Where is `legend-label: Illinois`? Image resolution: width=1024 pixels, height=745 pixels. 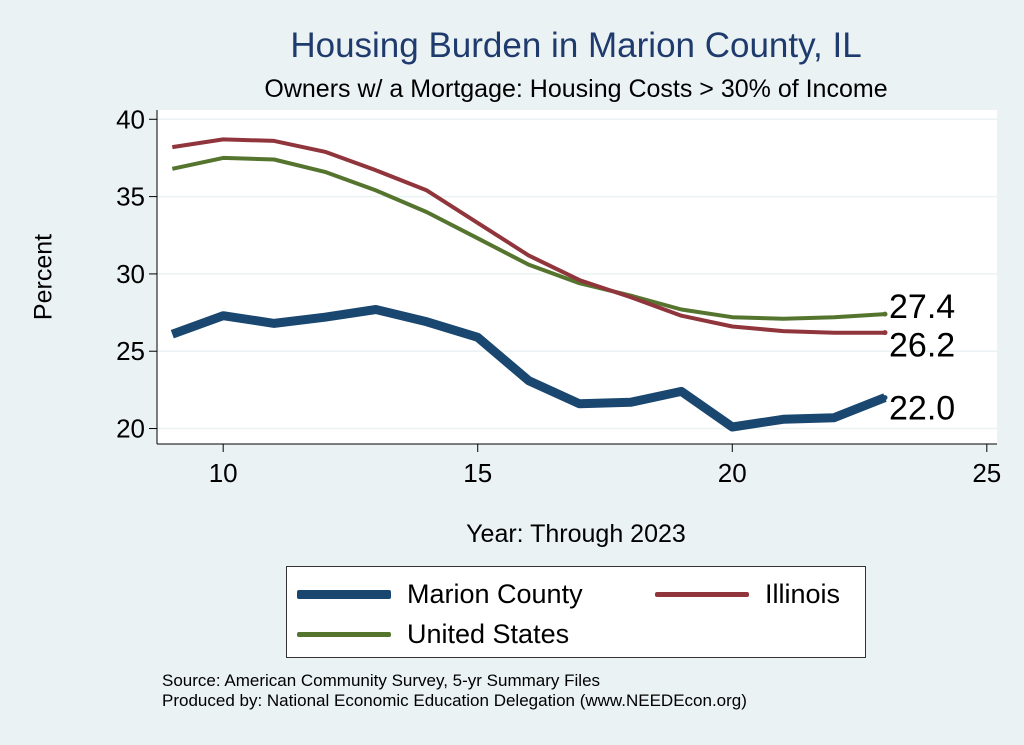
legend-label: Illinois is located at coordinates (803, 593).